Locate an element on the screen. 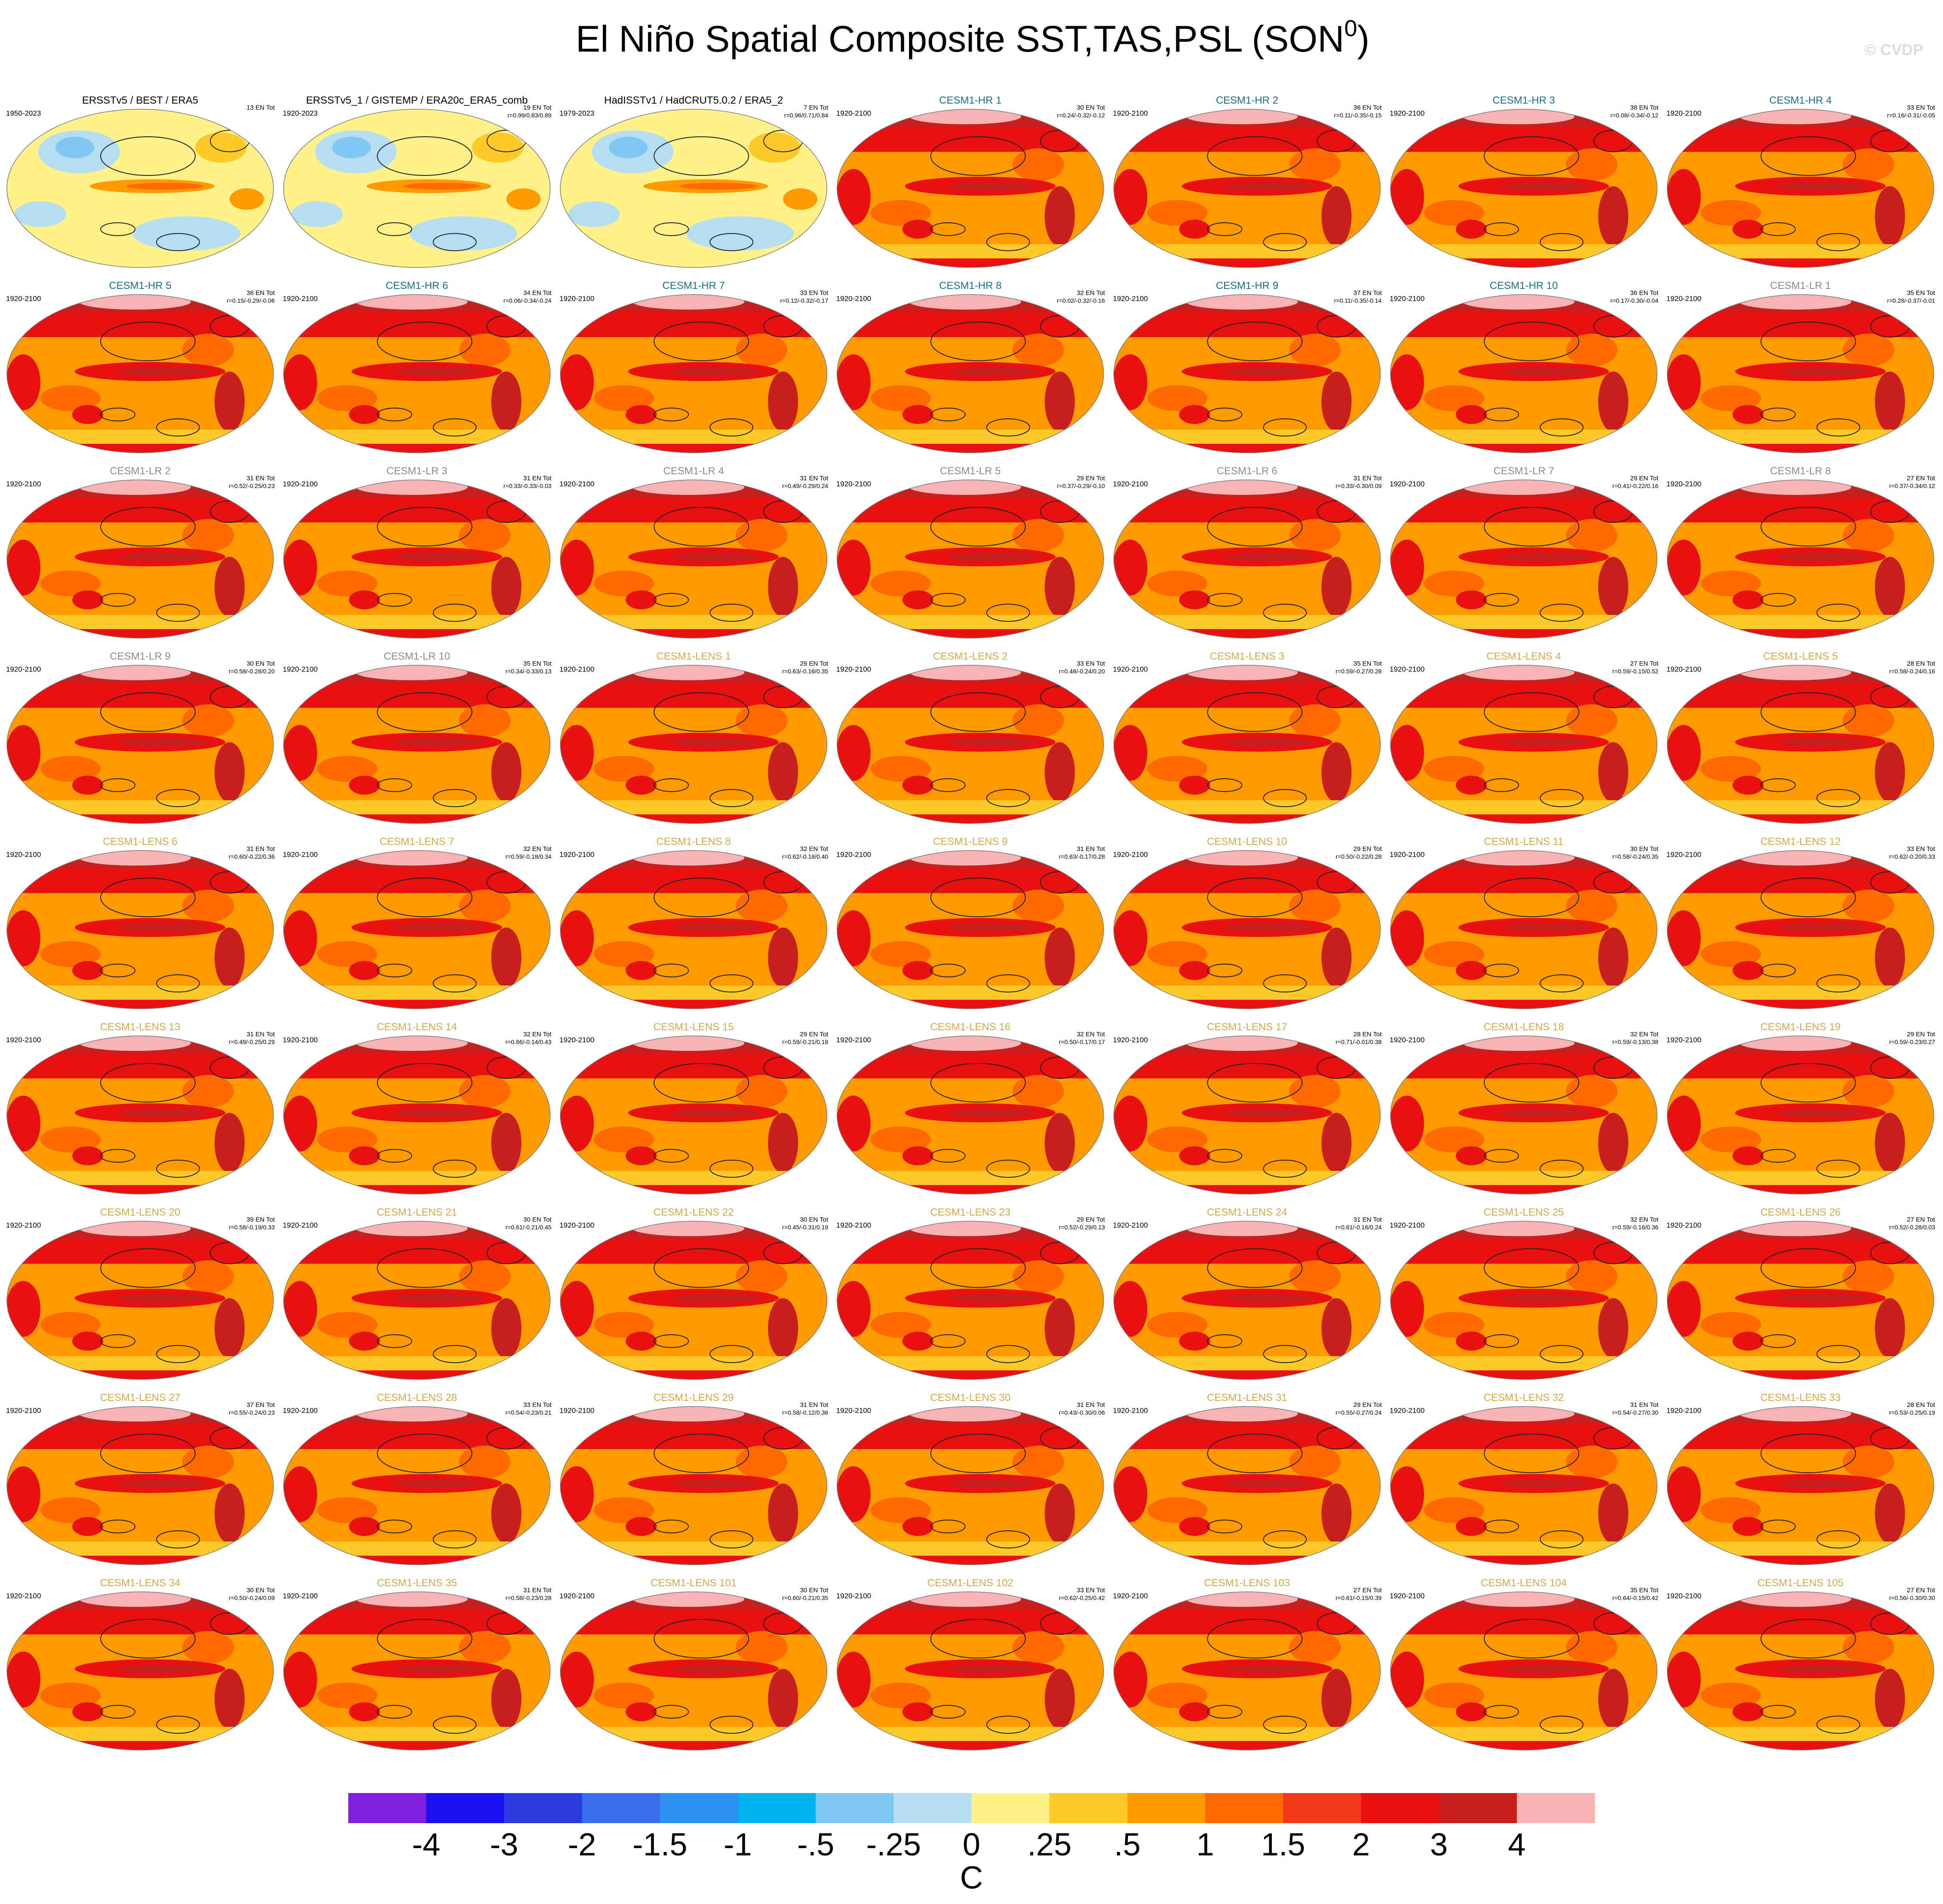  panel-count: 30 EN Tot is located at coordinates (1644, 849).